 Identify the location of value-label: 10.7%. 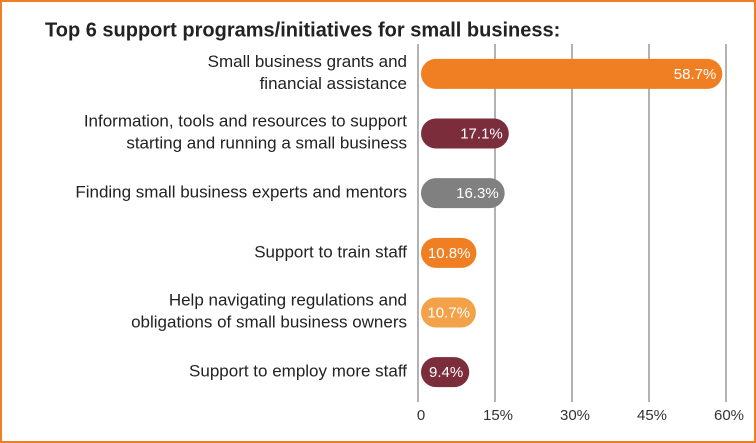
(448, 312).